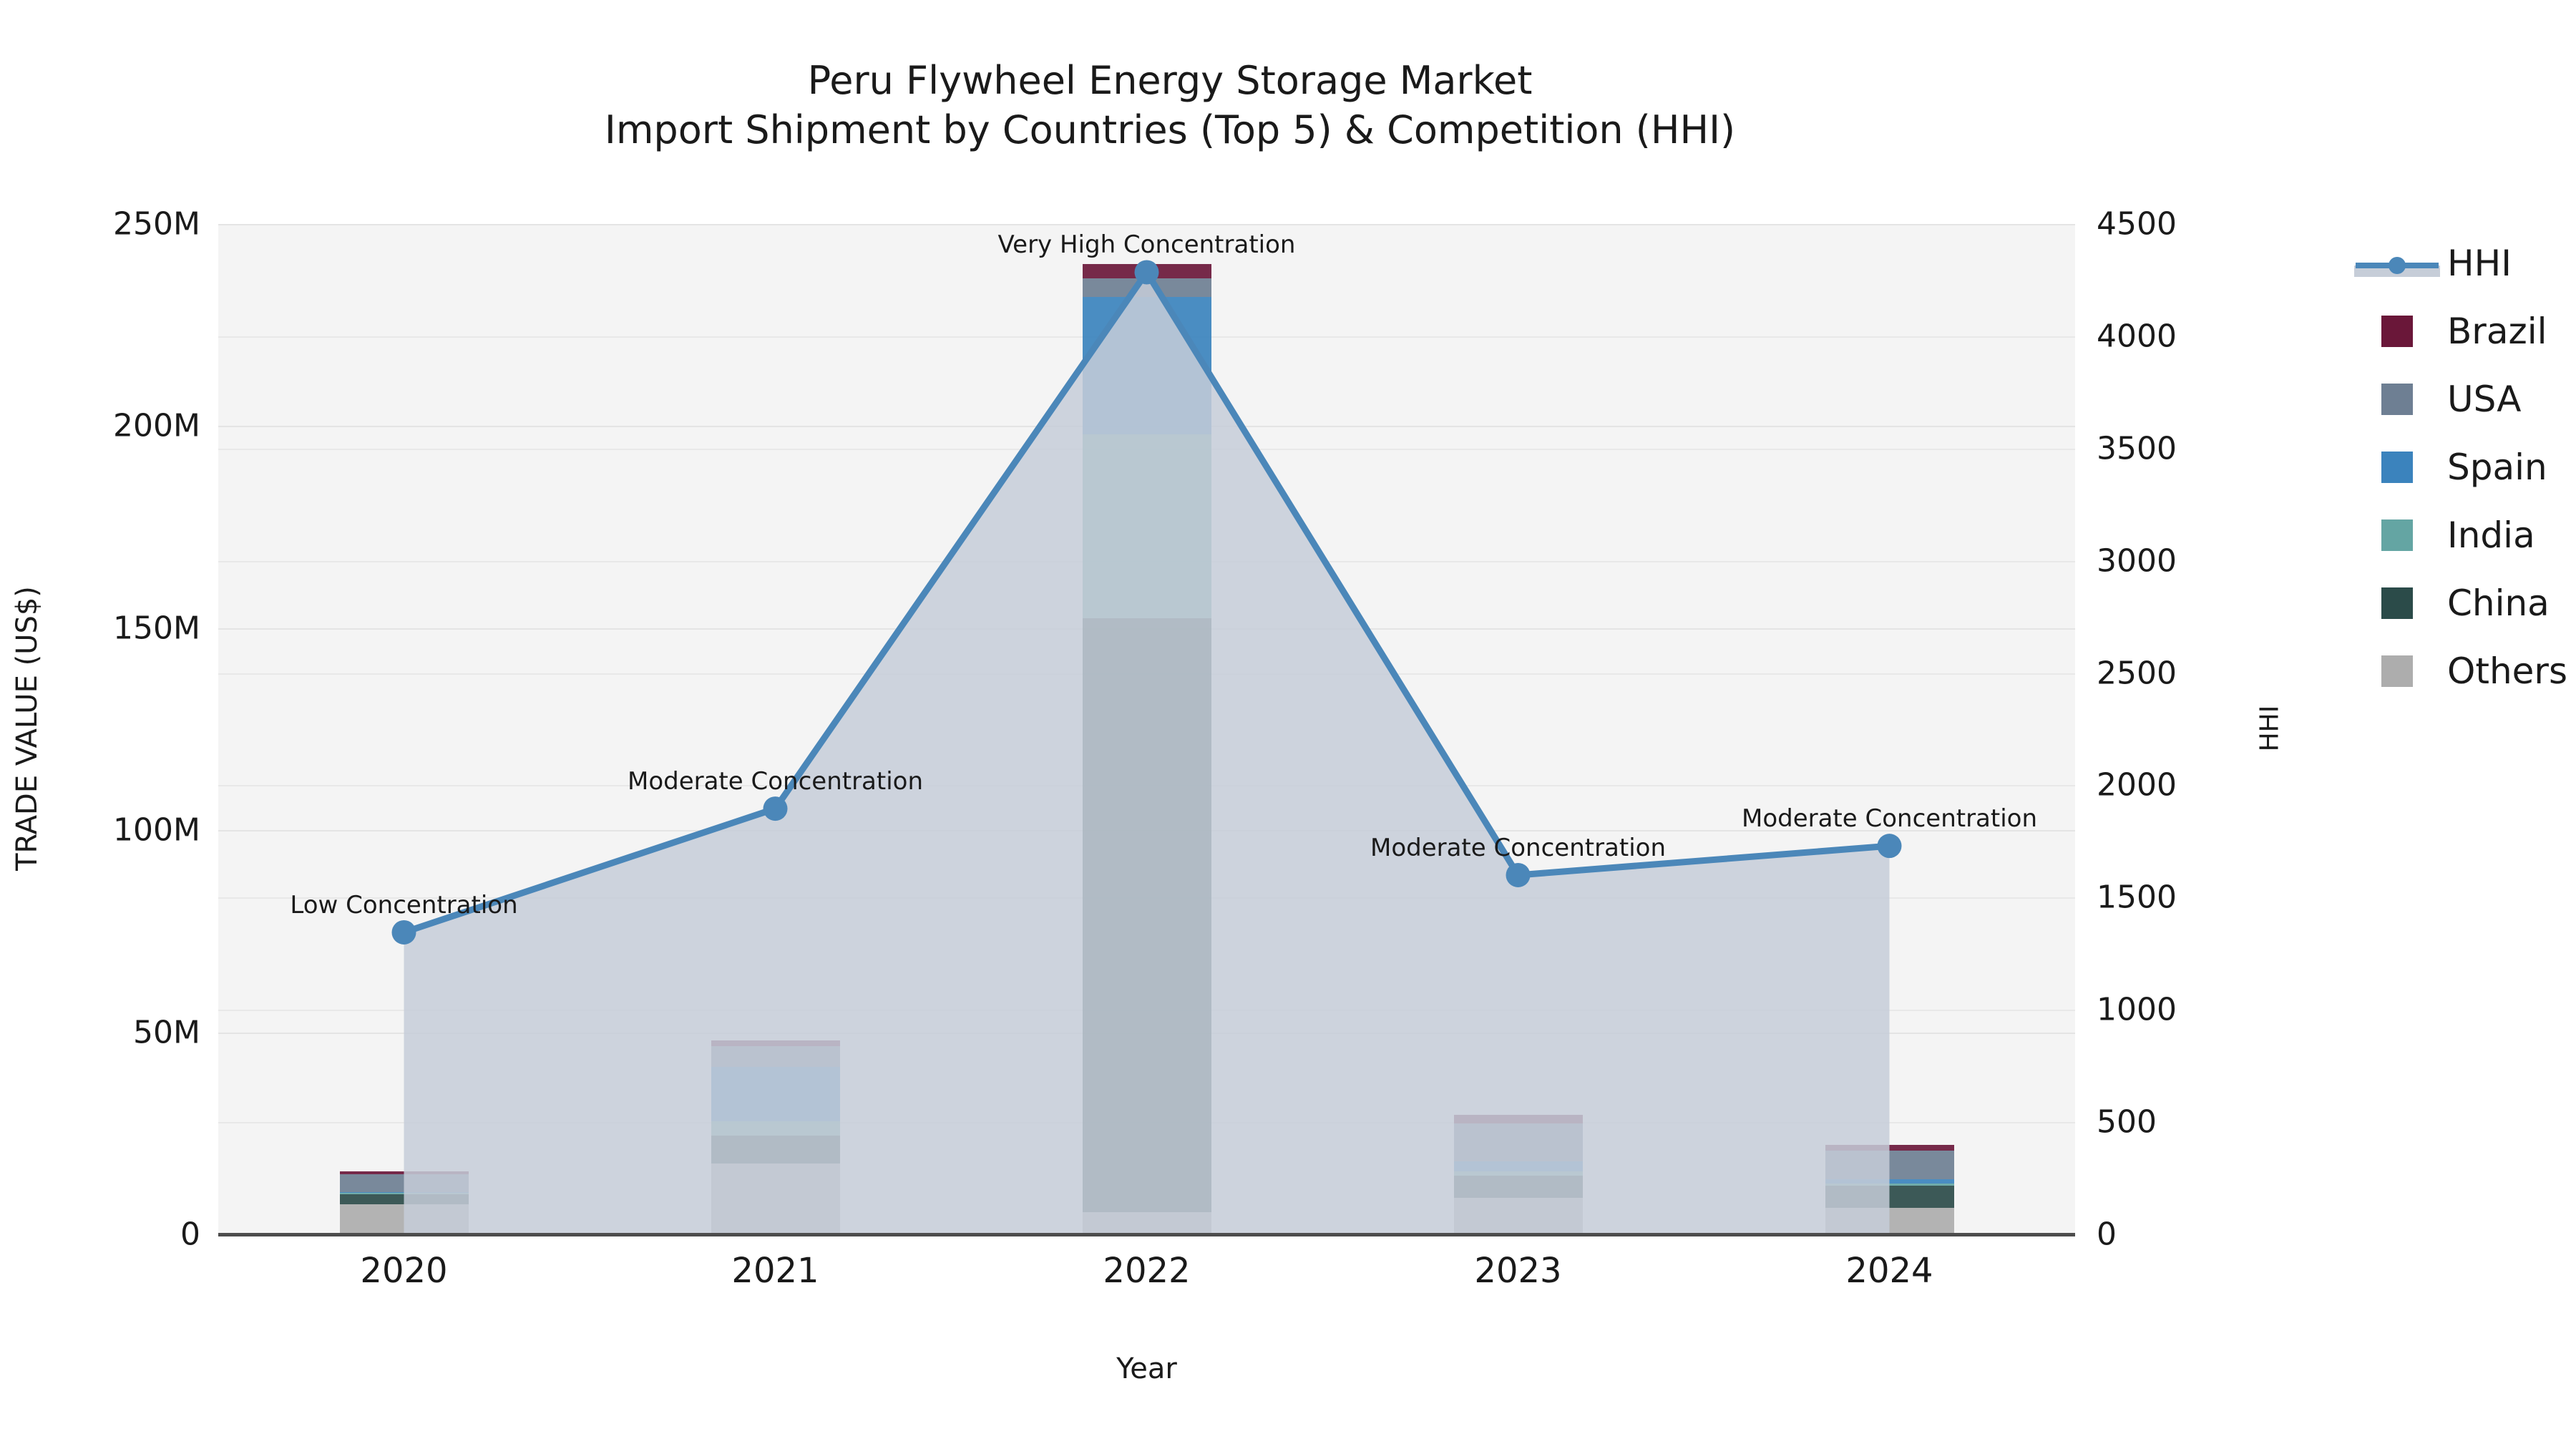 Image resolution: width=2576 pixels, height=1449 pixels. I want to click on legend-item-hhi: HHI, so click(2465, 263).